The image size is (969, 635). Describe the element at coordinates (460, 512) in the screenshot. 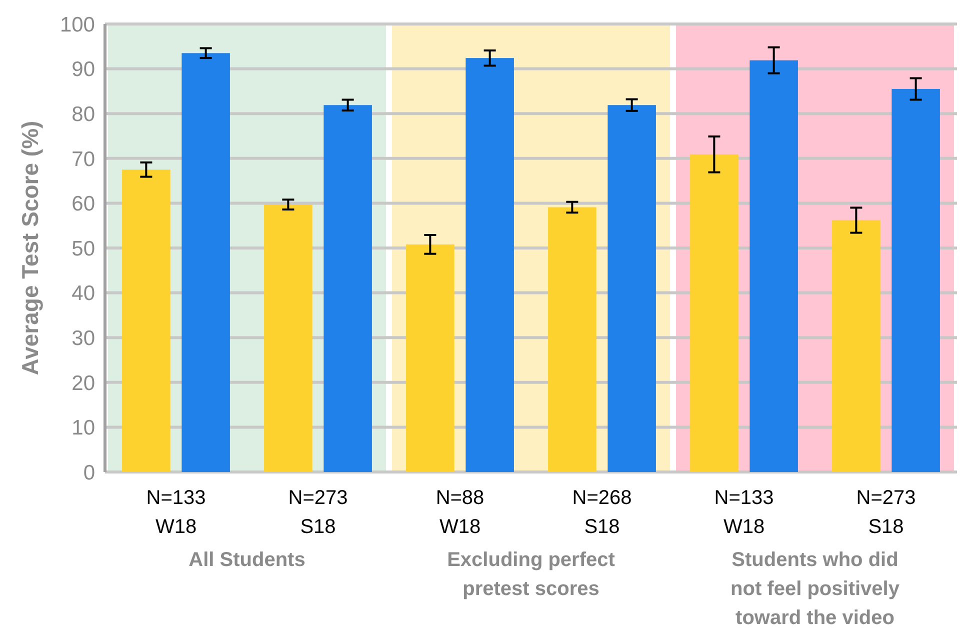

I see `x-tick-label: N=88 W18` at that location.